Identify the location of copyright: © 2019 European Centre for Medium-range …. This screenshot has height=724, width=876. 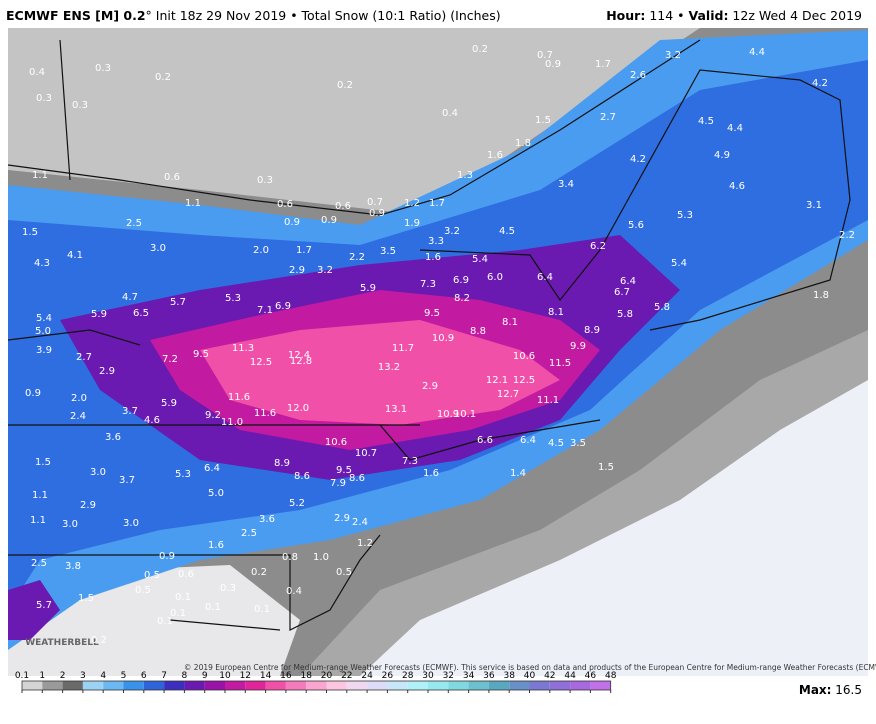
(530, 667).